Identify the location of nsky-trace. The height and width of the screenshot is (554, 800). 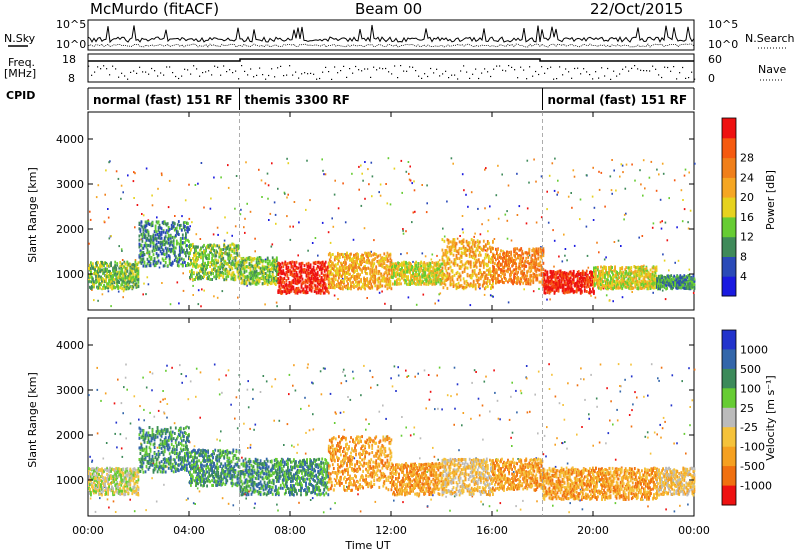
(391, 34).